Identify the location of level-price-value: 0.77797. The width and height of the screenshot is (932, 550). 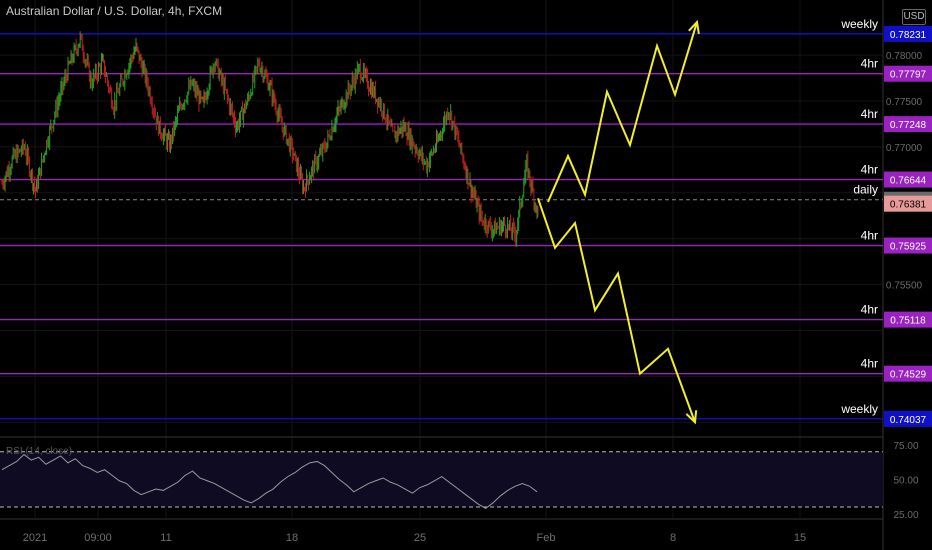
(908, 75).